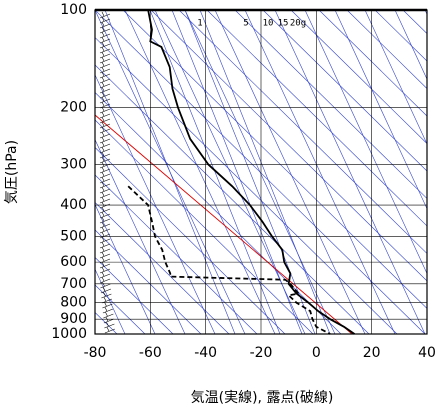  Describe the element at coordinates (73, 319) in the screenshot. I see `y-tick-label: 900` at that location.